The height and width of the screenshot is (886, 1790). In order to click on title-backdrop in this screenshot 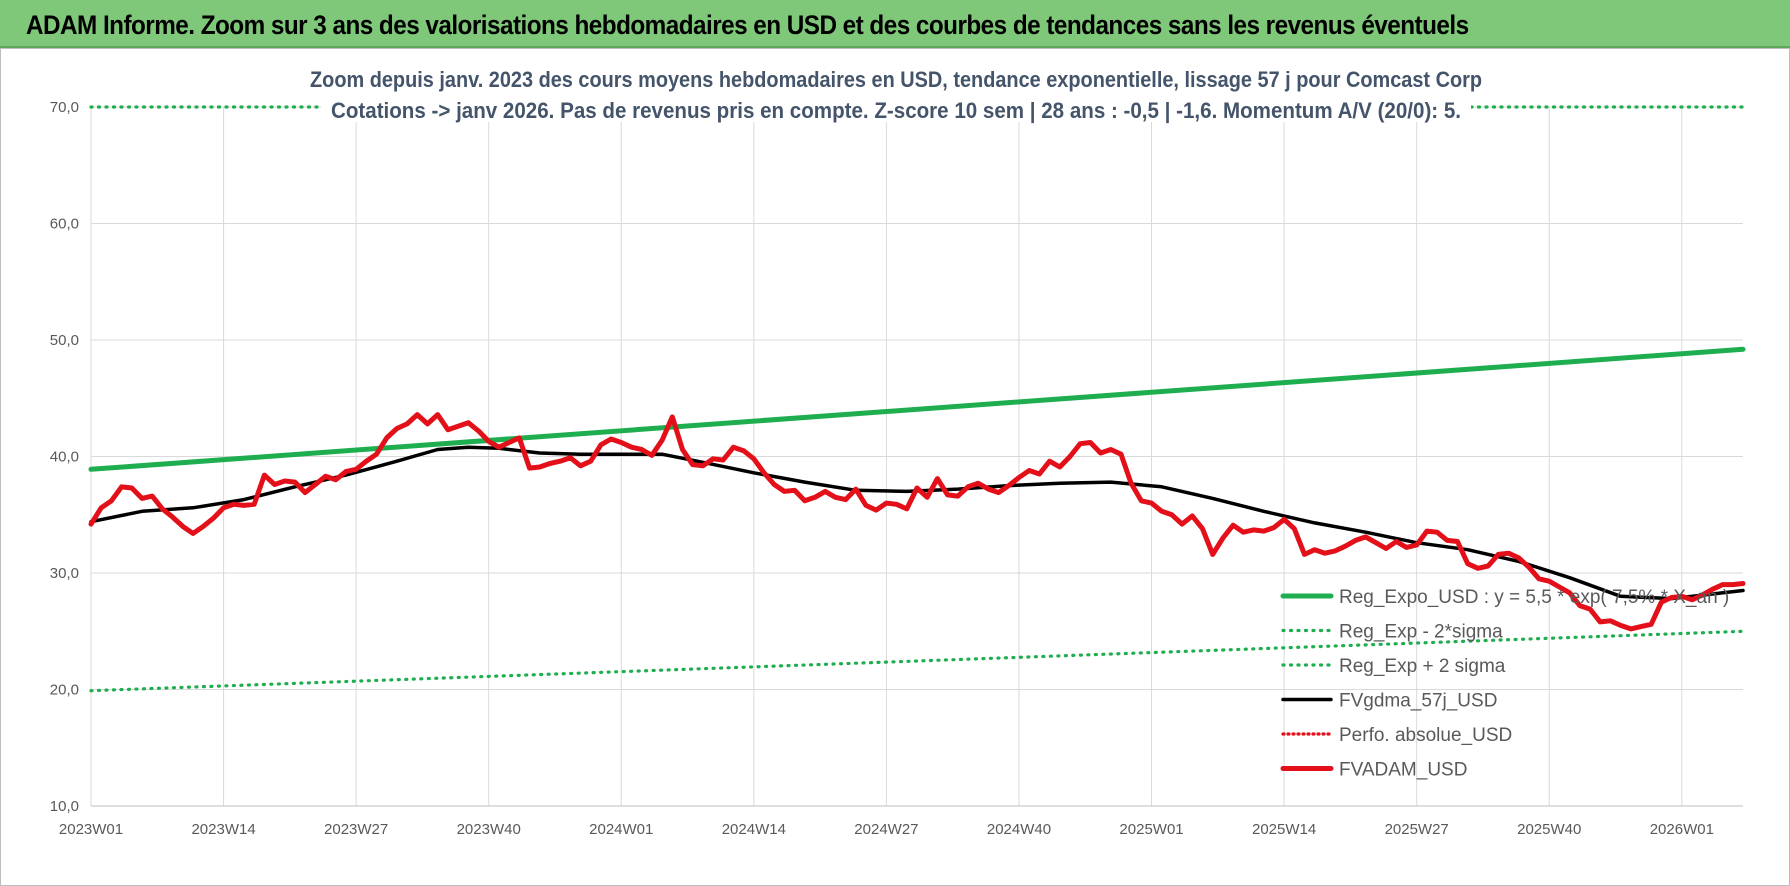, I will do `click(896, 93)`.